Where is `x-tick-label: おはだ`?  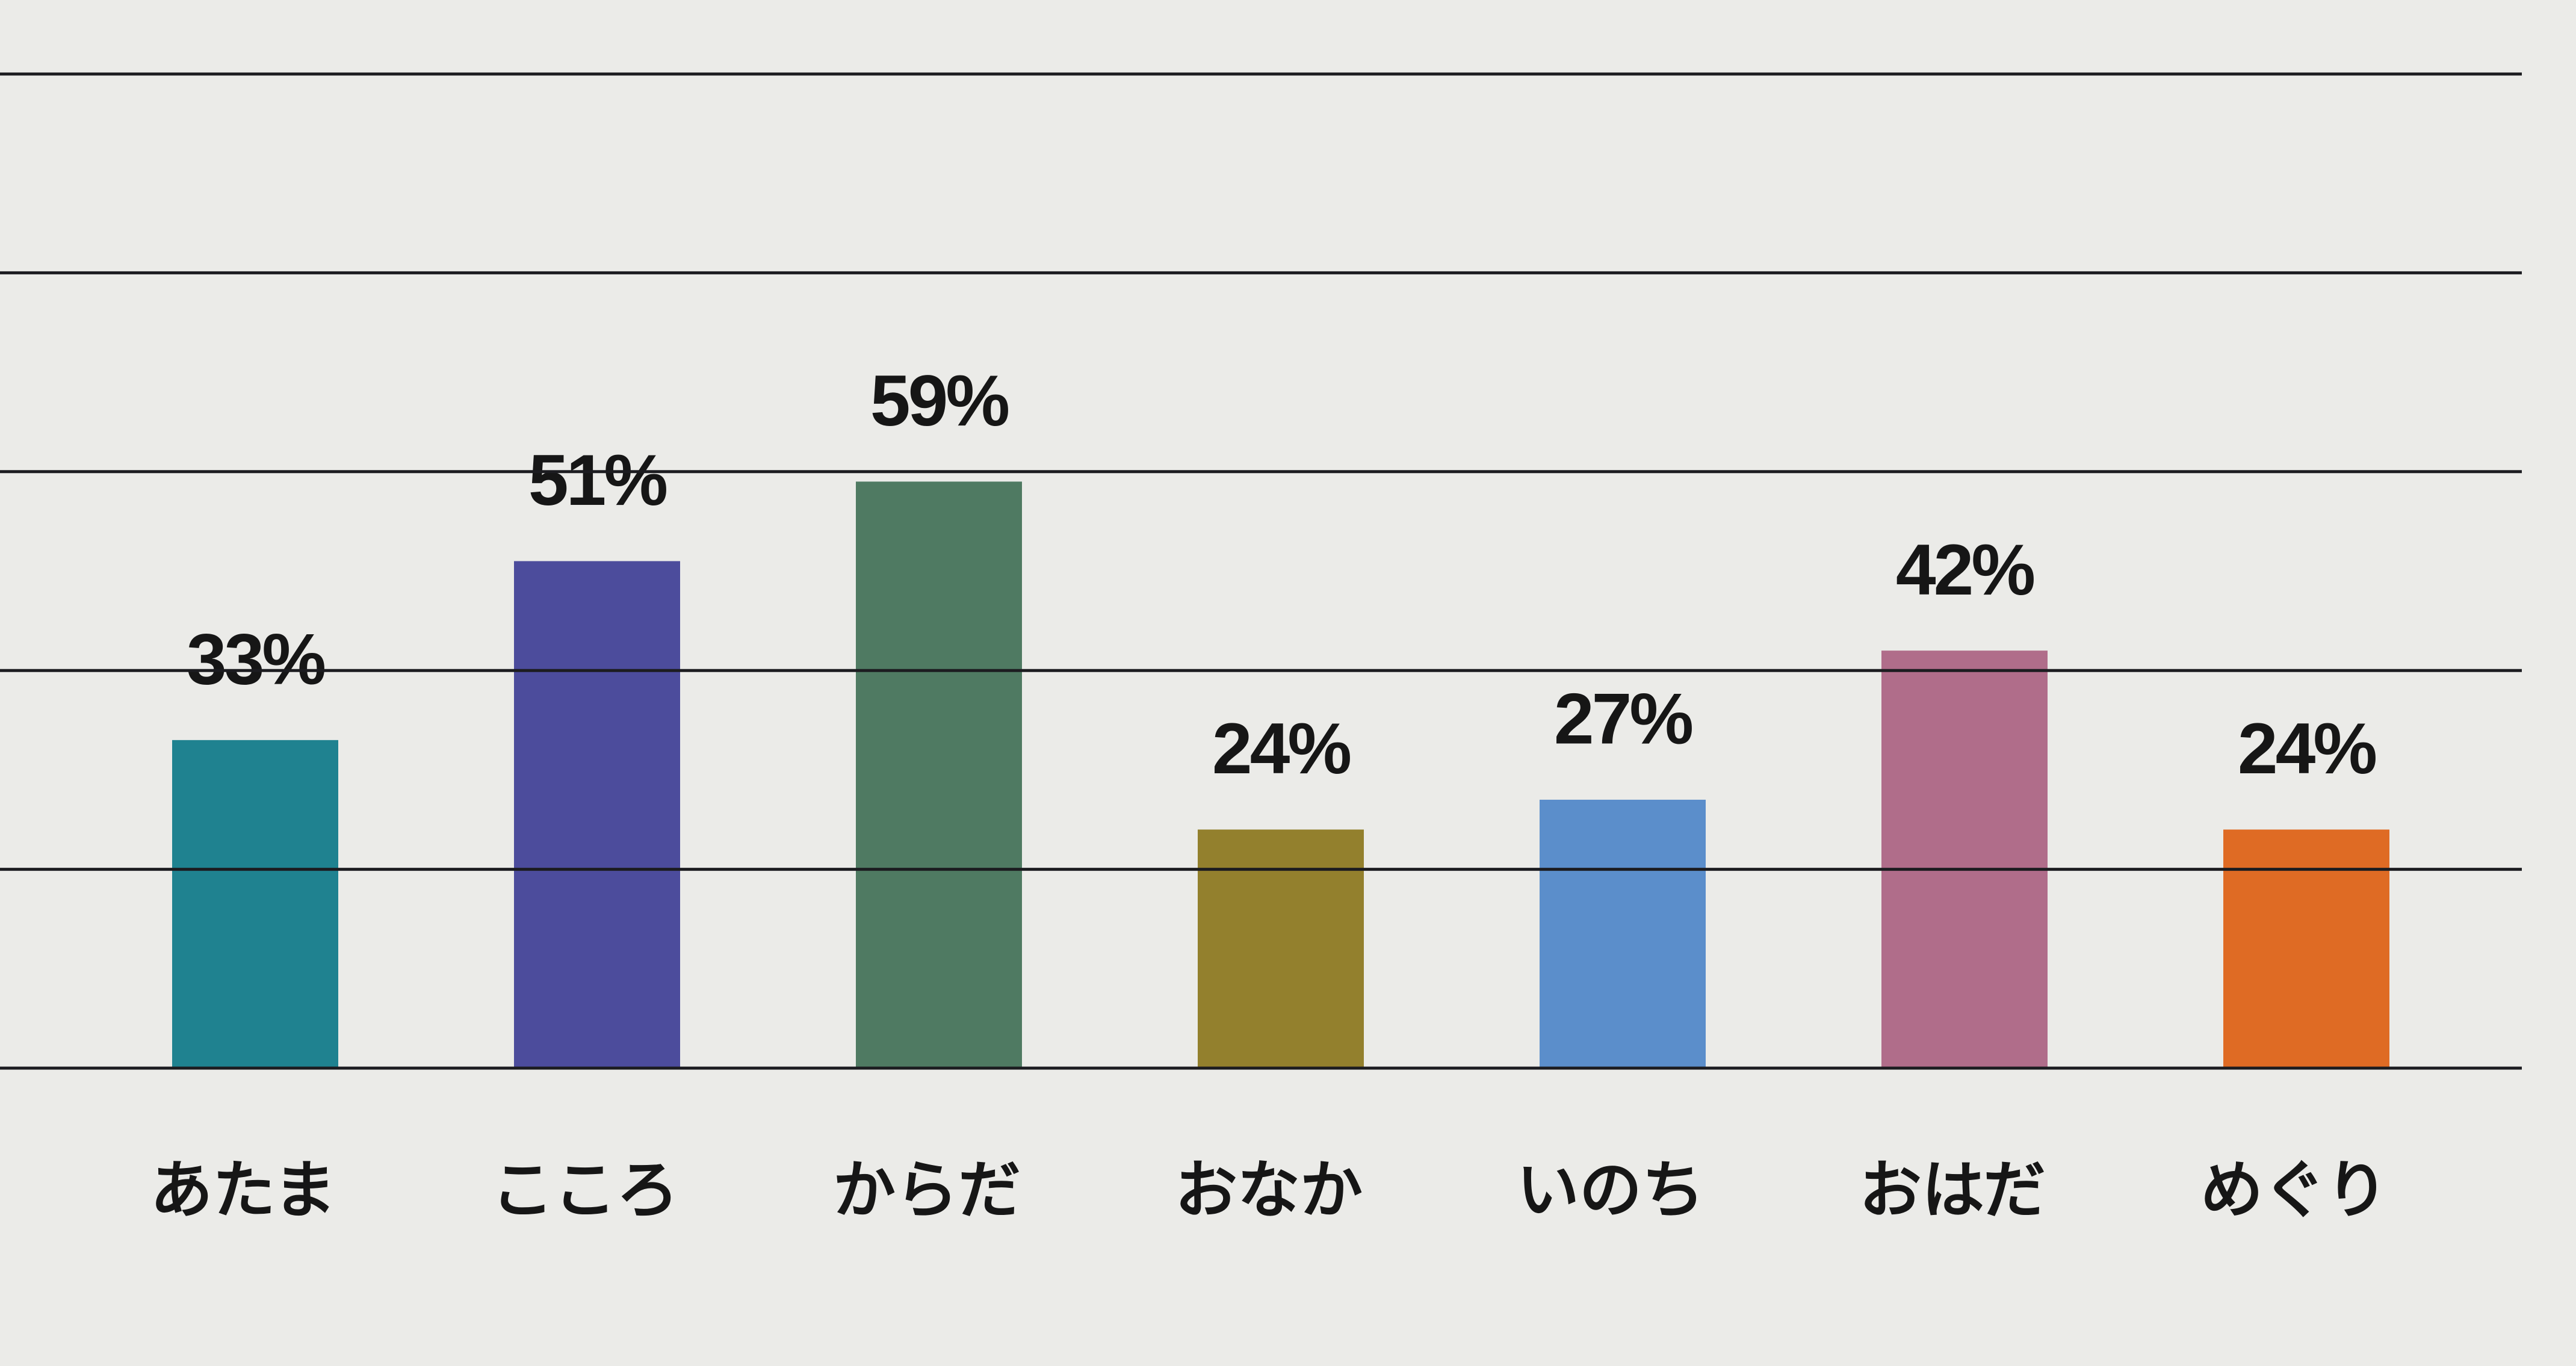 x-tick-label: おはだ is located at coordinates (1953, 1189).